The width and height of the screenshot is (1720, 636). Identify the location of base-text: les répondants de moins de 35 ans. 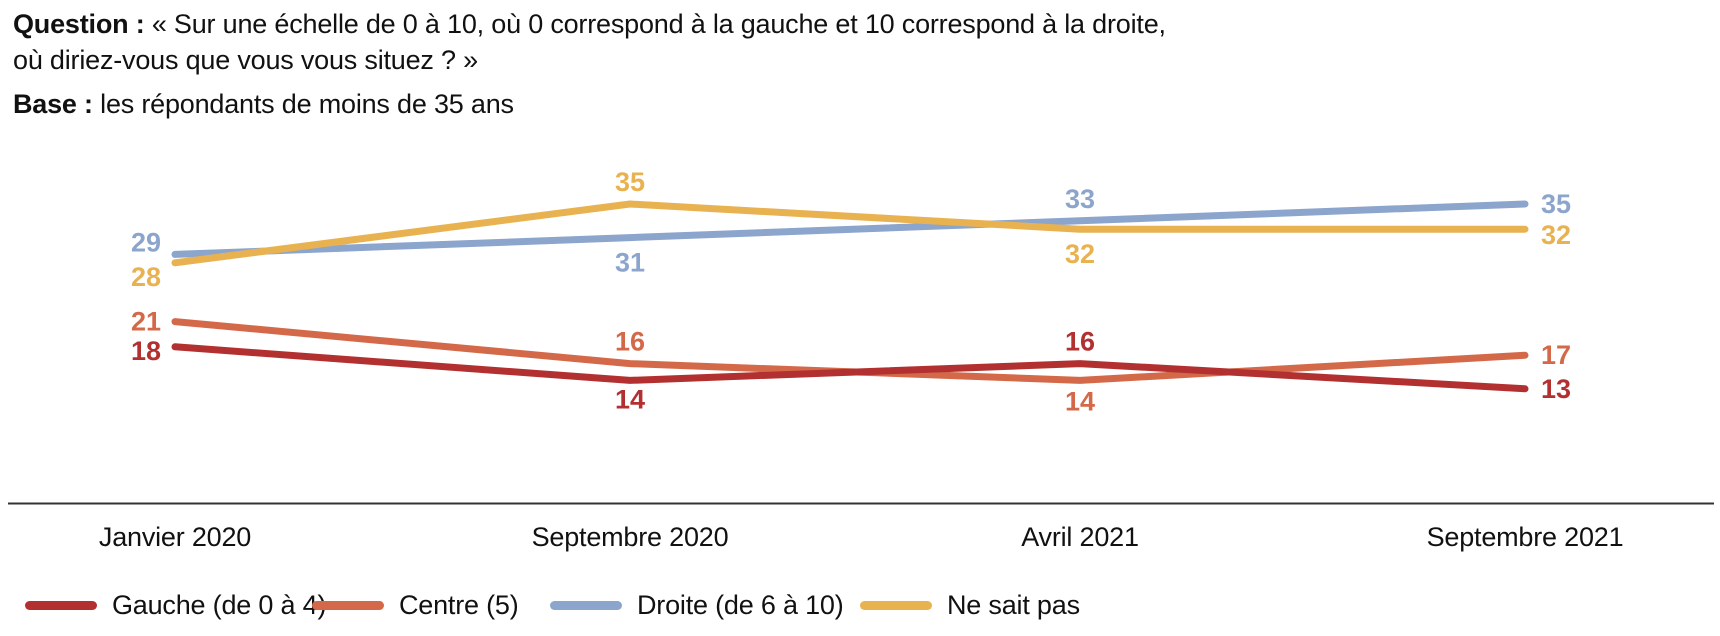
(307, 104).